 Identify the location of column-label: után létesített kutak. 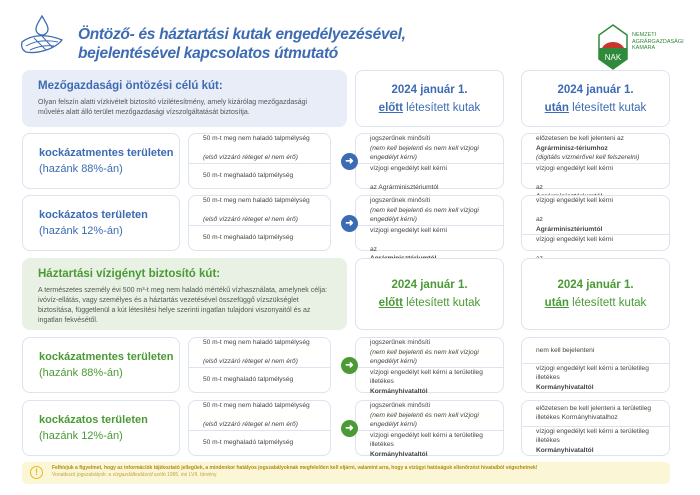
(596, 303).